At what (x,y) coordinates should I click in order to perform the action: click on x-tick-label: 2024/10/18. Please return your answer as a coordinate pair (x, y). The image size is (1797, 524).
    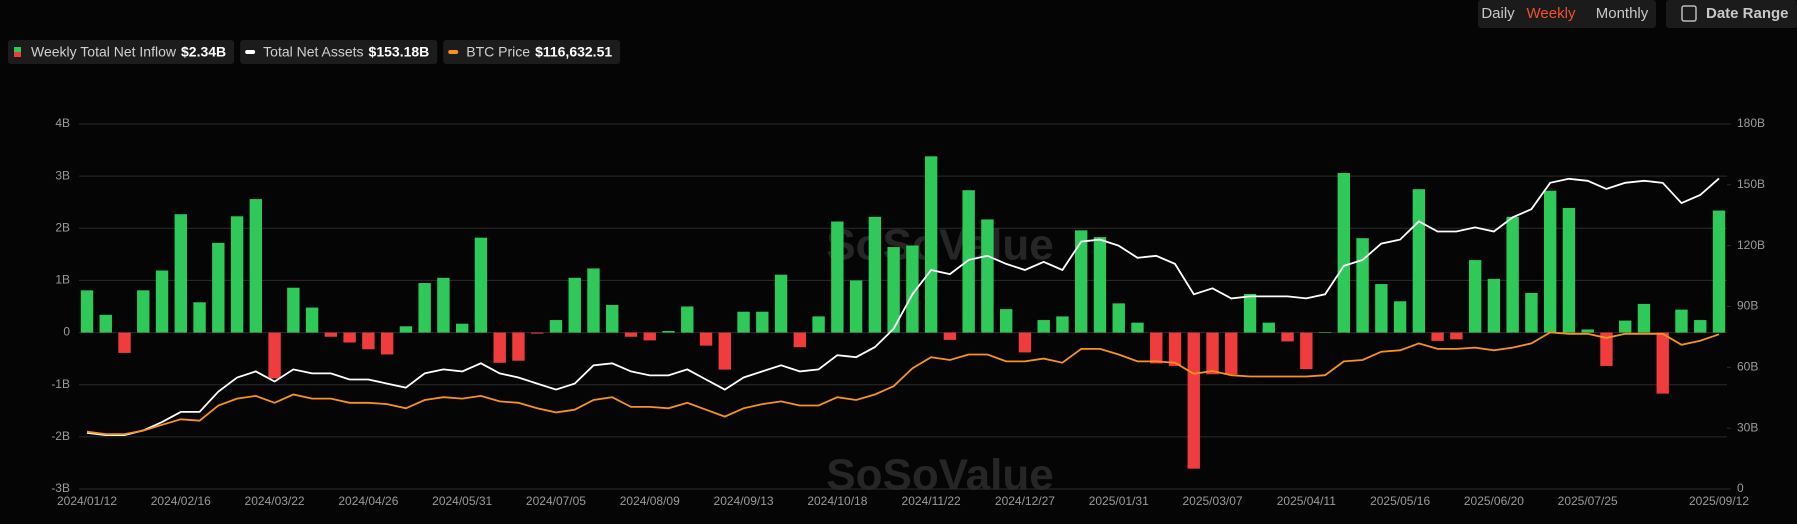
    Looking at the image, I should click on (837, 501).